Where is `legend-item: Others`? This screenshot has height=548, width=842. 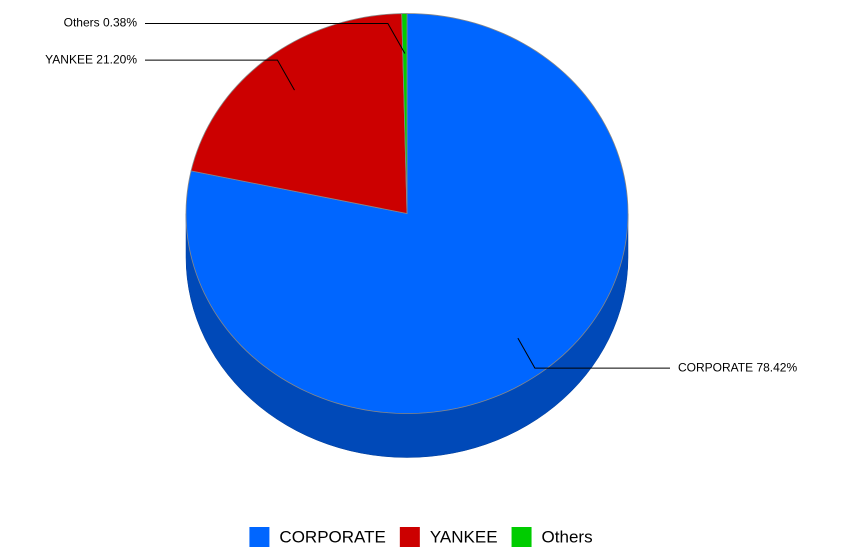
legend-item: Others is located at coordinates (552, 537).